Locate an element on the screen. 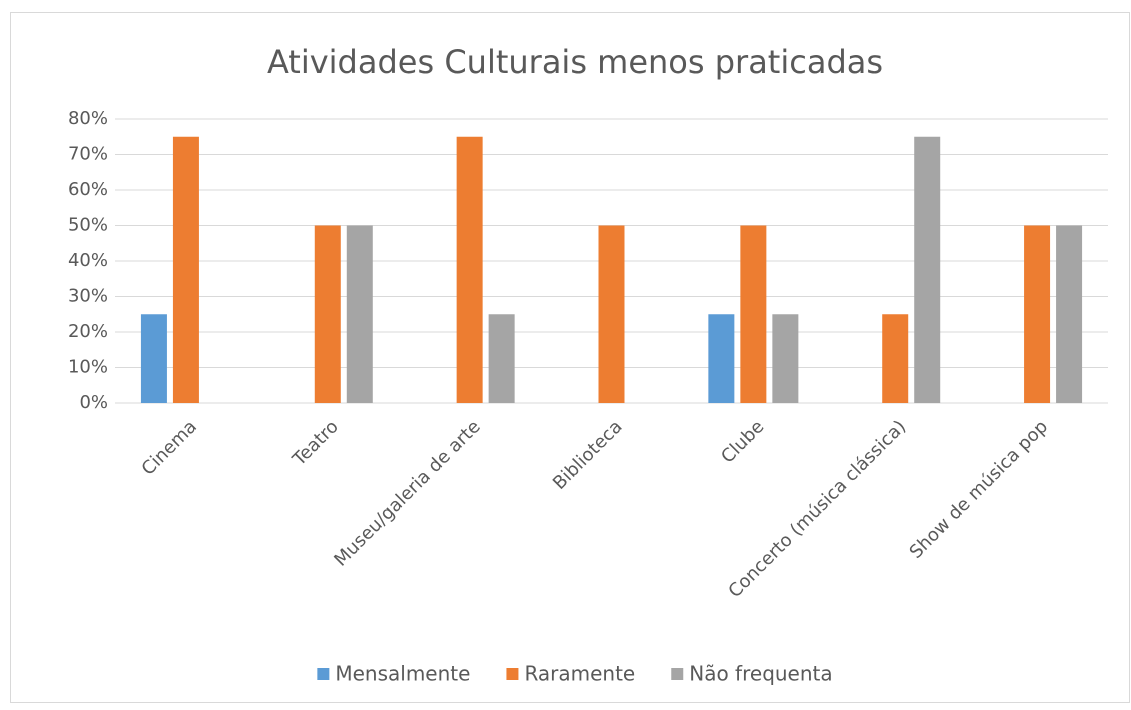 Image resolution: width=1131 pixels, height=710 pixels. y-tick-label: 50% is located at coordinates (88, 225).